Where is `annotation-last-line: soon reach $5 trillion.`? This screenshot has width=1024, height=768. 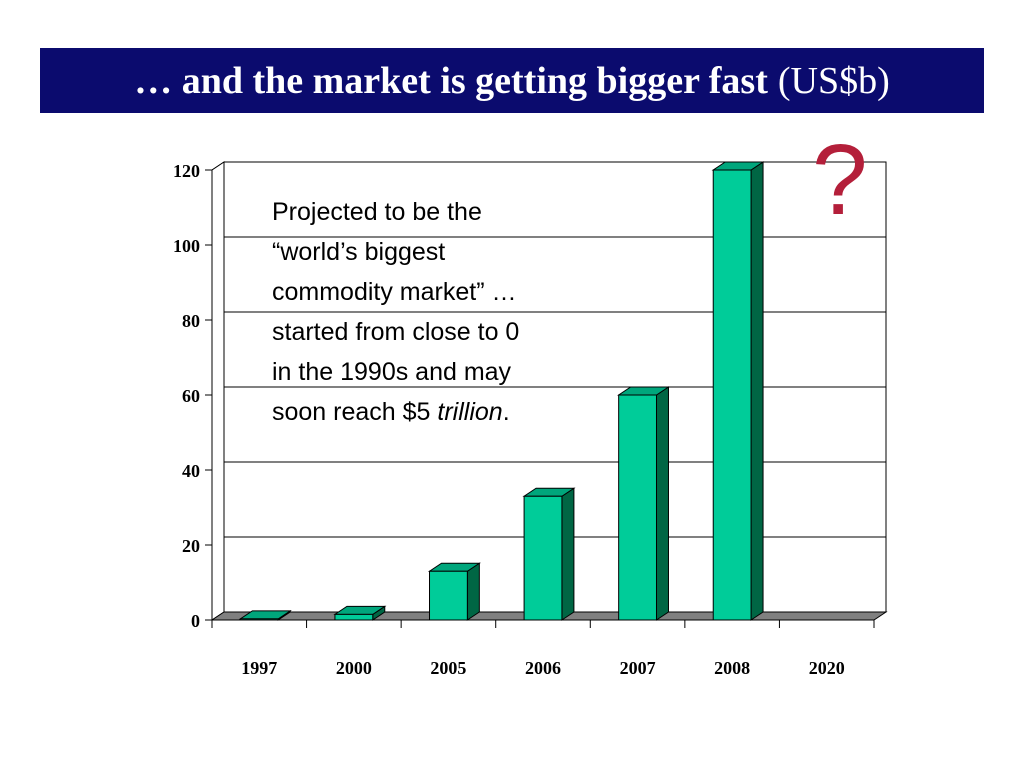
annotation-last-line: soon reach $5 trillion. is located at coordinates (437, 412).